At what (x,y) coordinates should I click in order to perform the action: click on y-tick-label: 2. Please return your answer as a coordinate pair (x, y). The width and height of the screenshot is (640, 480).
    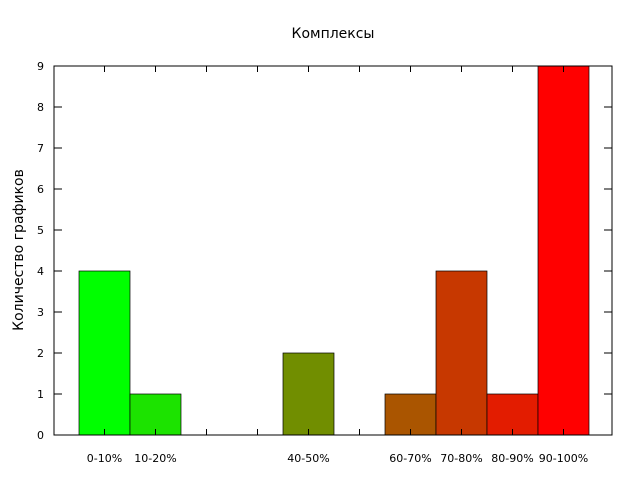
    Looking at the image, I should click on (40, 353).